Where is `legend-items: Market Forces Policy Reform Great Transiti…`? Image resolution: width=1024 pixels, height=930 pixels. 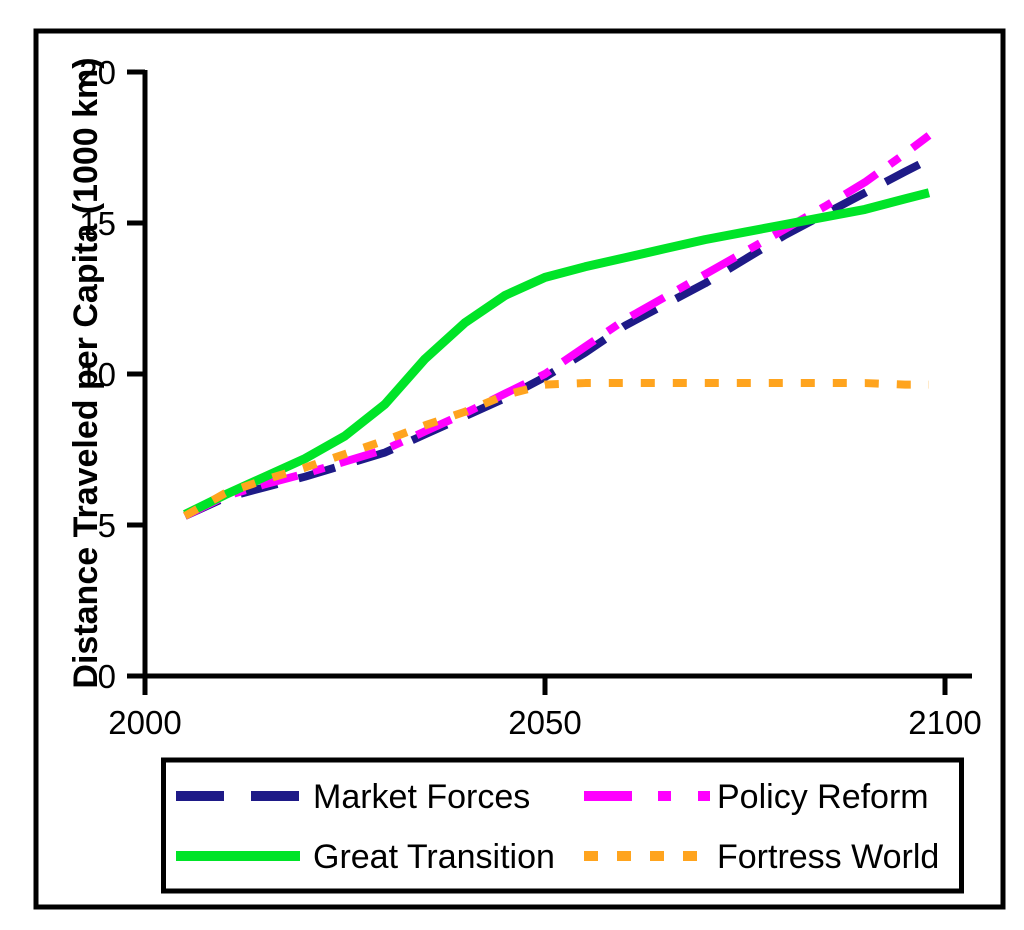 legend-items: Market Forces Policy Reform Great Transiti… is located at coordinates (557, 827).